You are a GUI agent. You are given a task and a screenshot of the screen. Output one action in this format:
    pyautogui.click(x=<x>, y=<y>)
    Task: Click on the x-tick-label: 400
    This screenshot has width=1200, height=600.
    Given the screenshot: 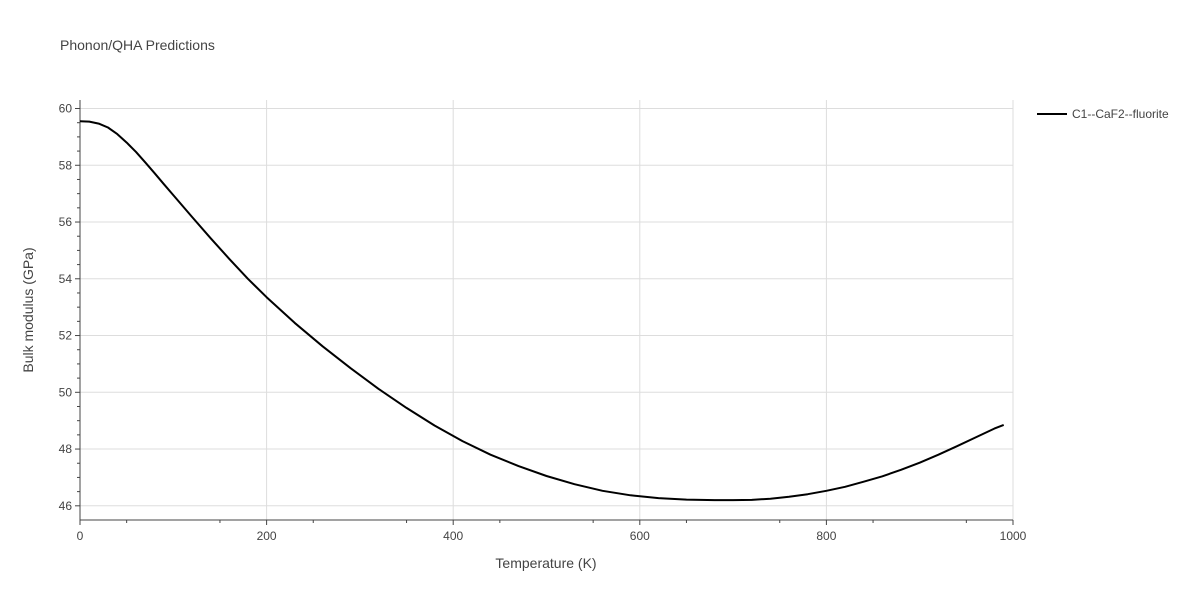 What is the action you would take?
    pyautogui.click(x=453, y=536)
    